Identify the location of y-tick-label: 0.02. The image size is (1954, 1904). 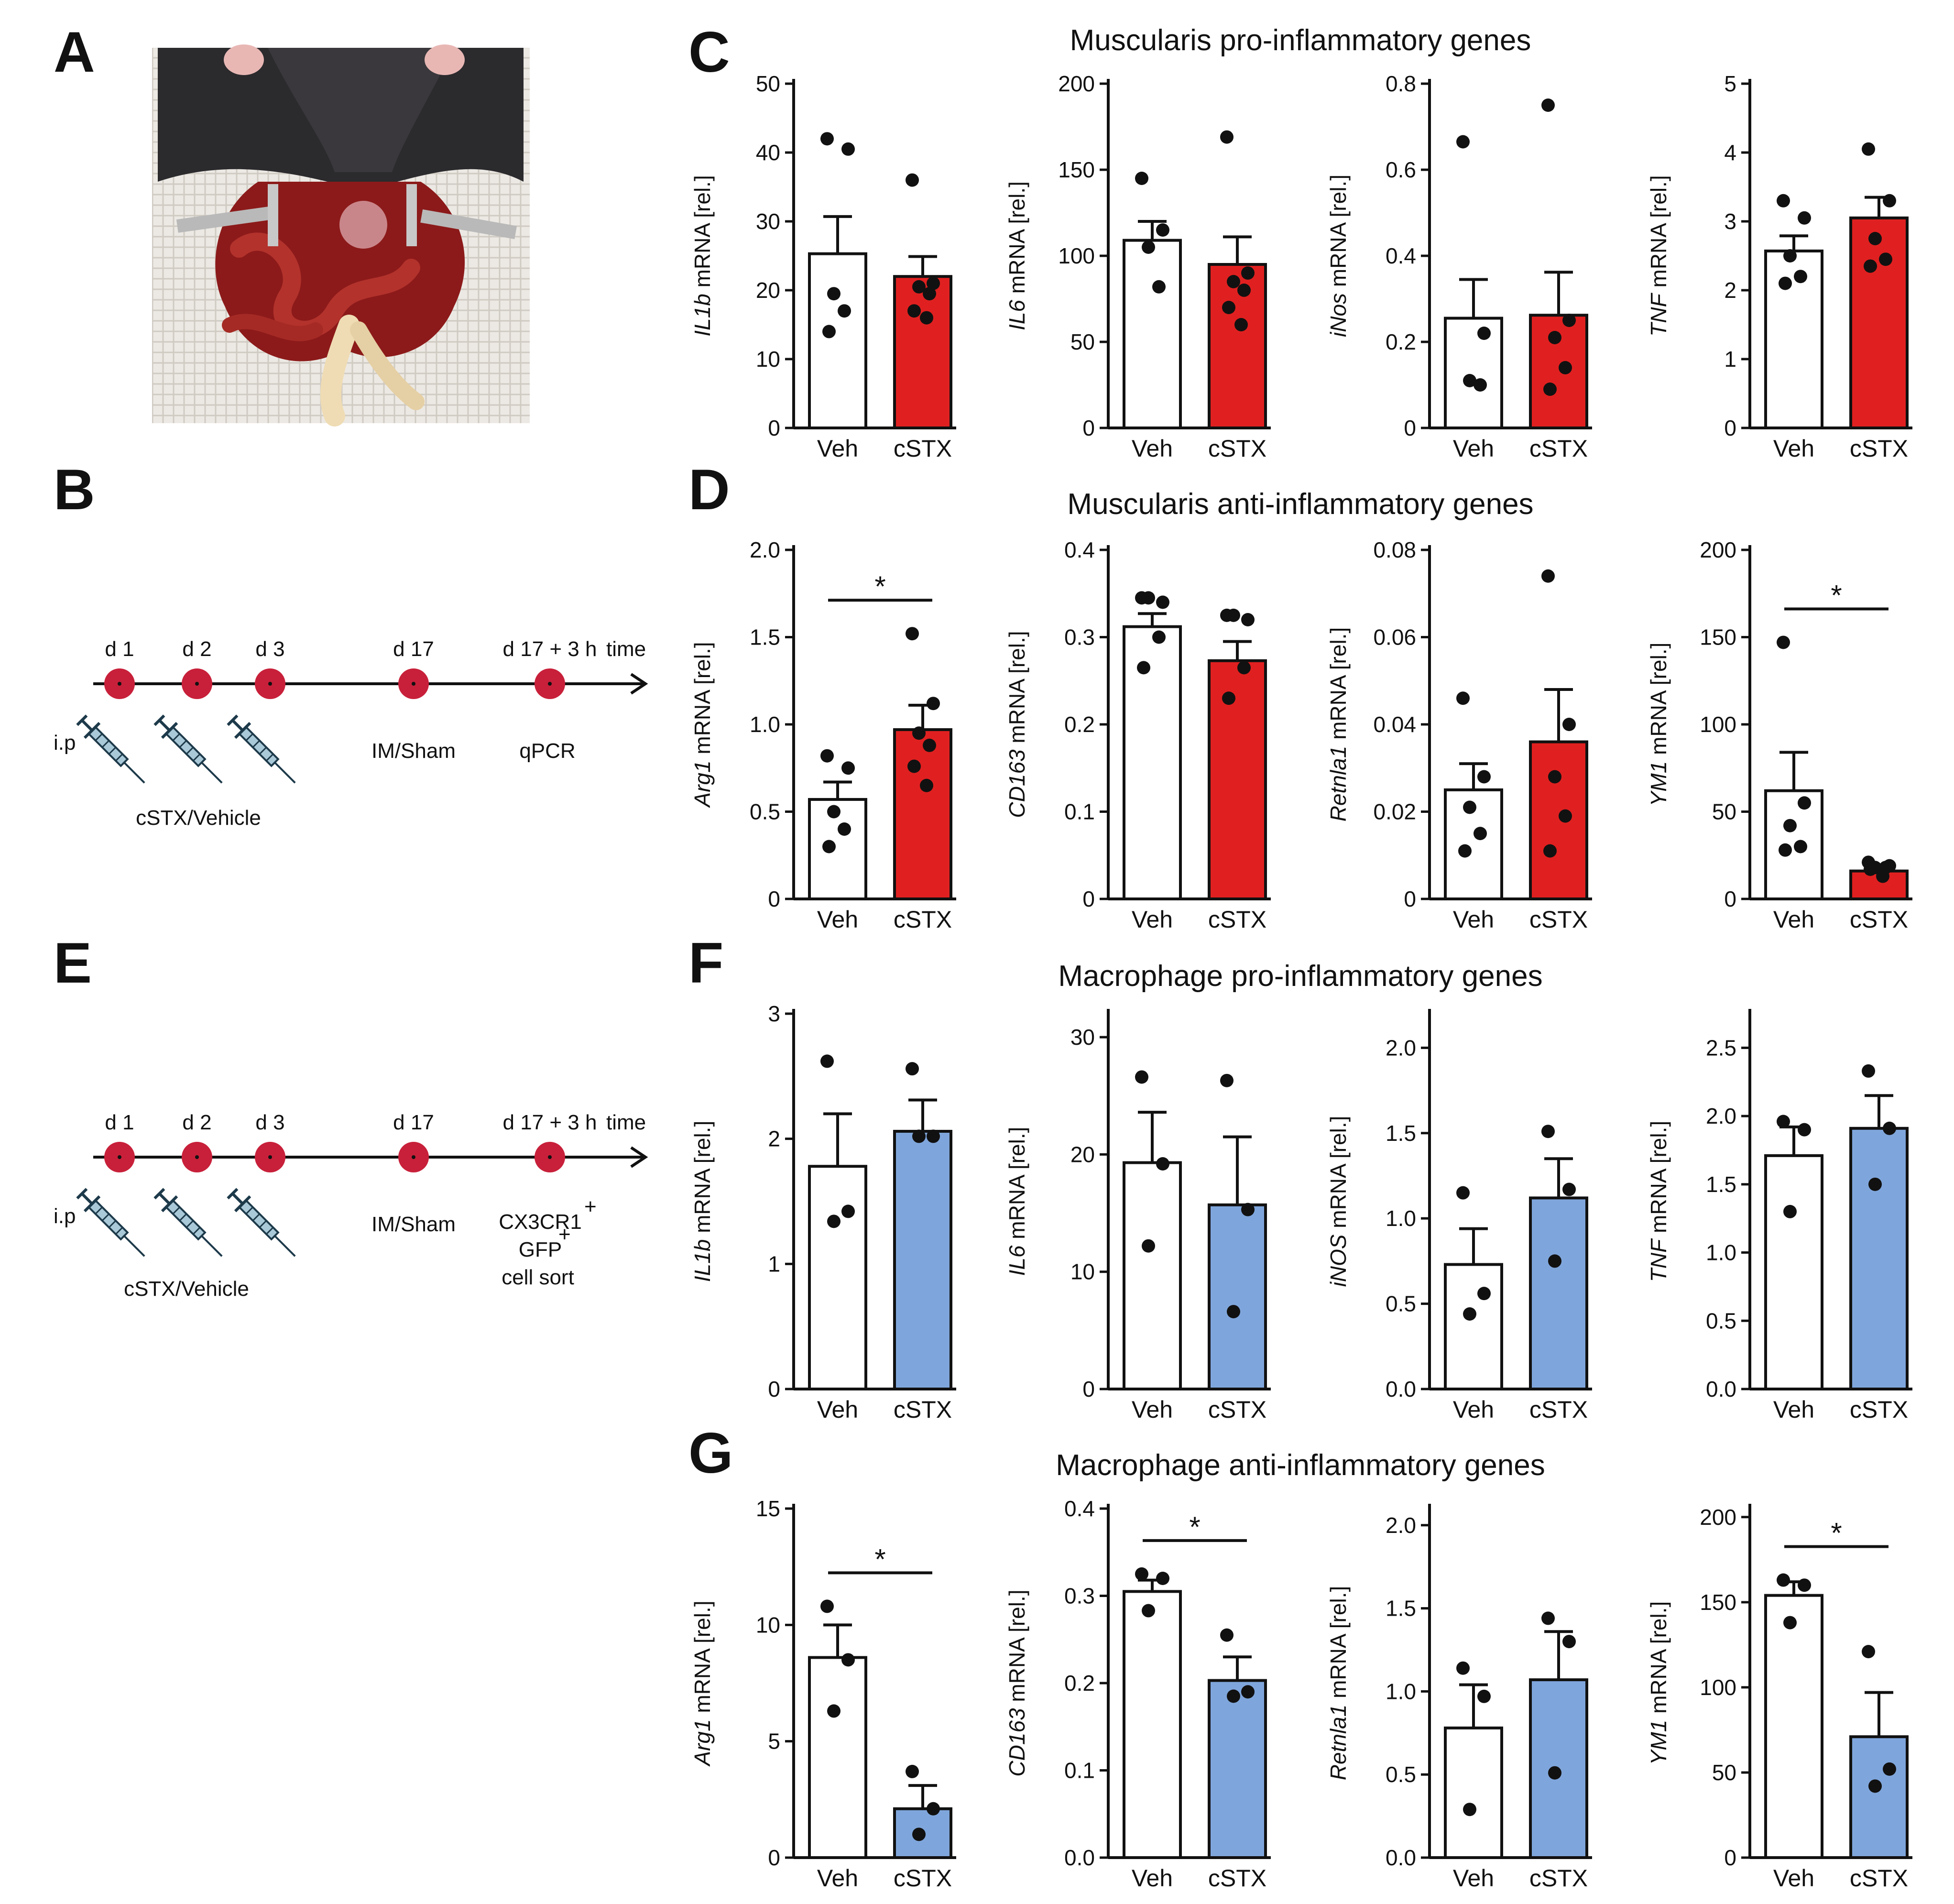
(1395, 812).